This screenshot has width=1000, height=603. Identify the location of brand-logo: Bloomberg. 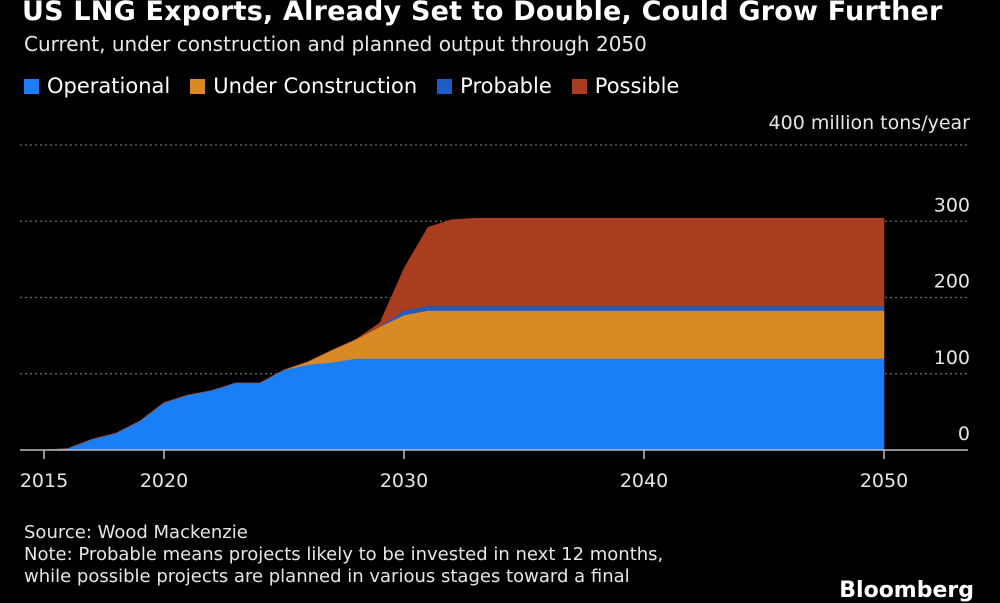
(906, 590).